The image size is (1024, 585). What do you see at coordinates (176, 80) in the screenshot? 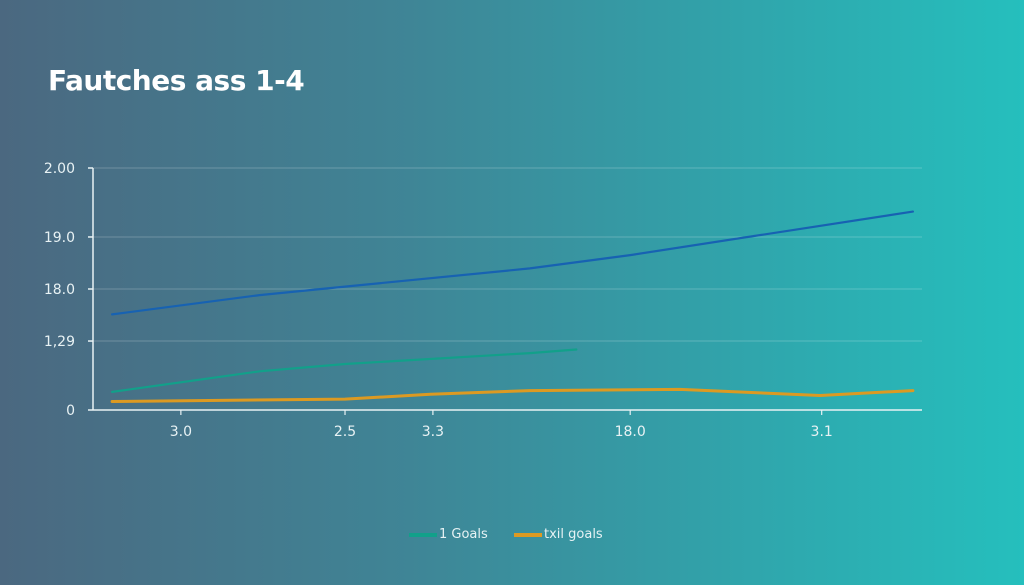
I see `chart-title: Fautches ass 1-4` at bounding box center [176, 80].